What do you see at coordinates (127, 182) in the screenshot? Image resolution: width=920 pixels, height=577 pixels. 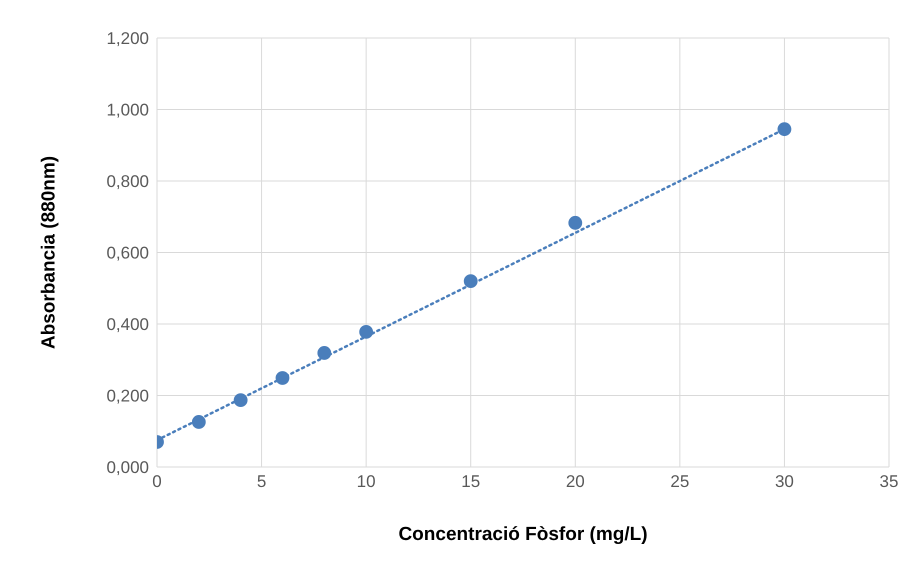 I see `y-tick-label: 0,800` at bounding box center [127, 182].